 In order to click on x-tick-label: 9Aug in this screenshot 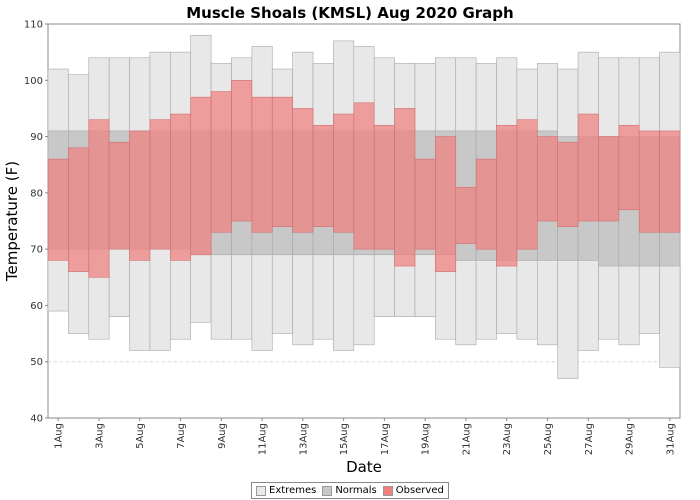, I will do `click(222, 436)`.